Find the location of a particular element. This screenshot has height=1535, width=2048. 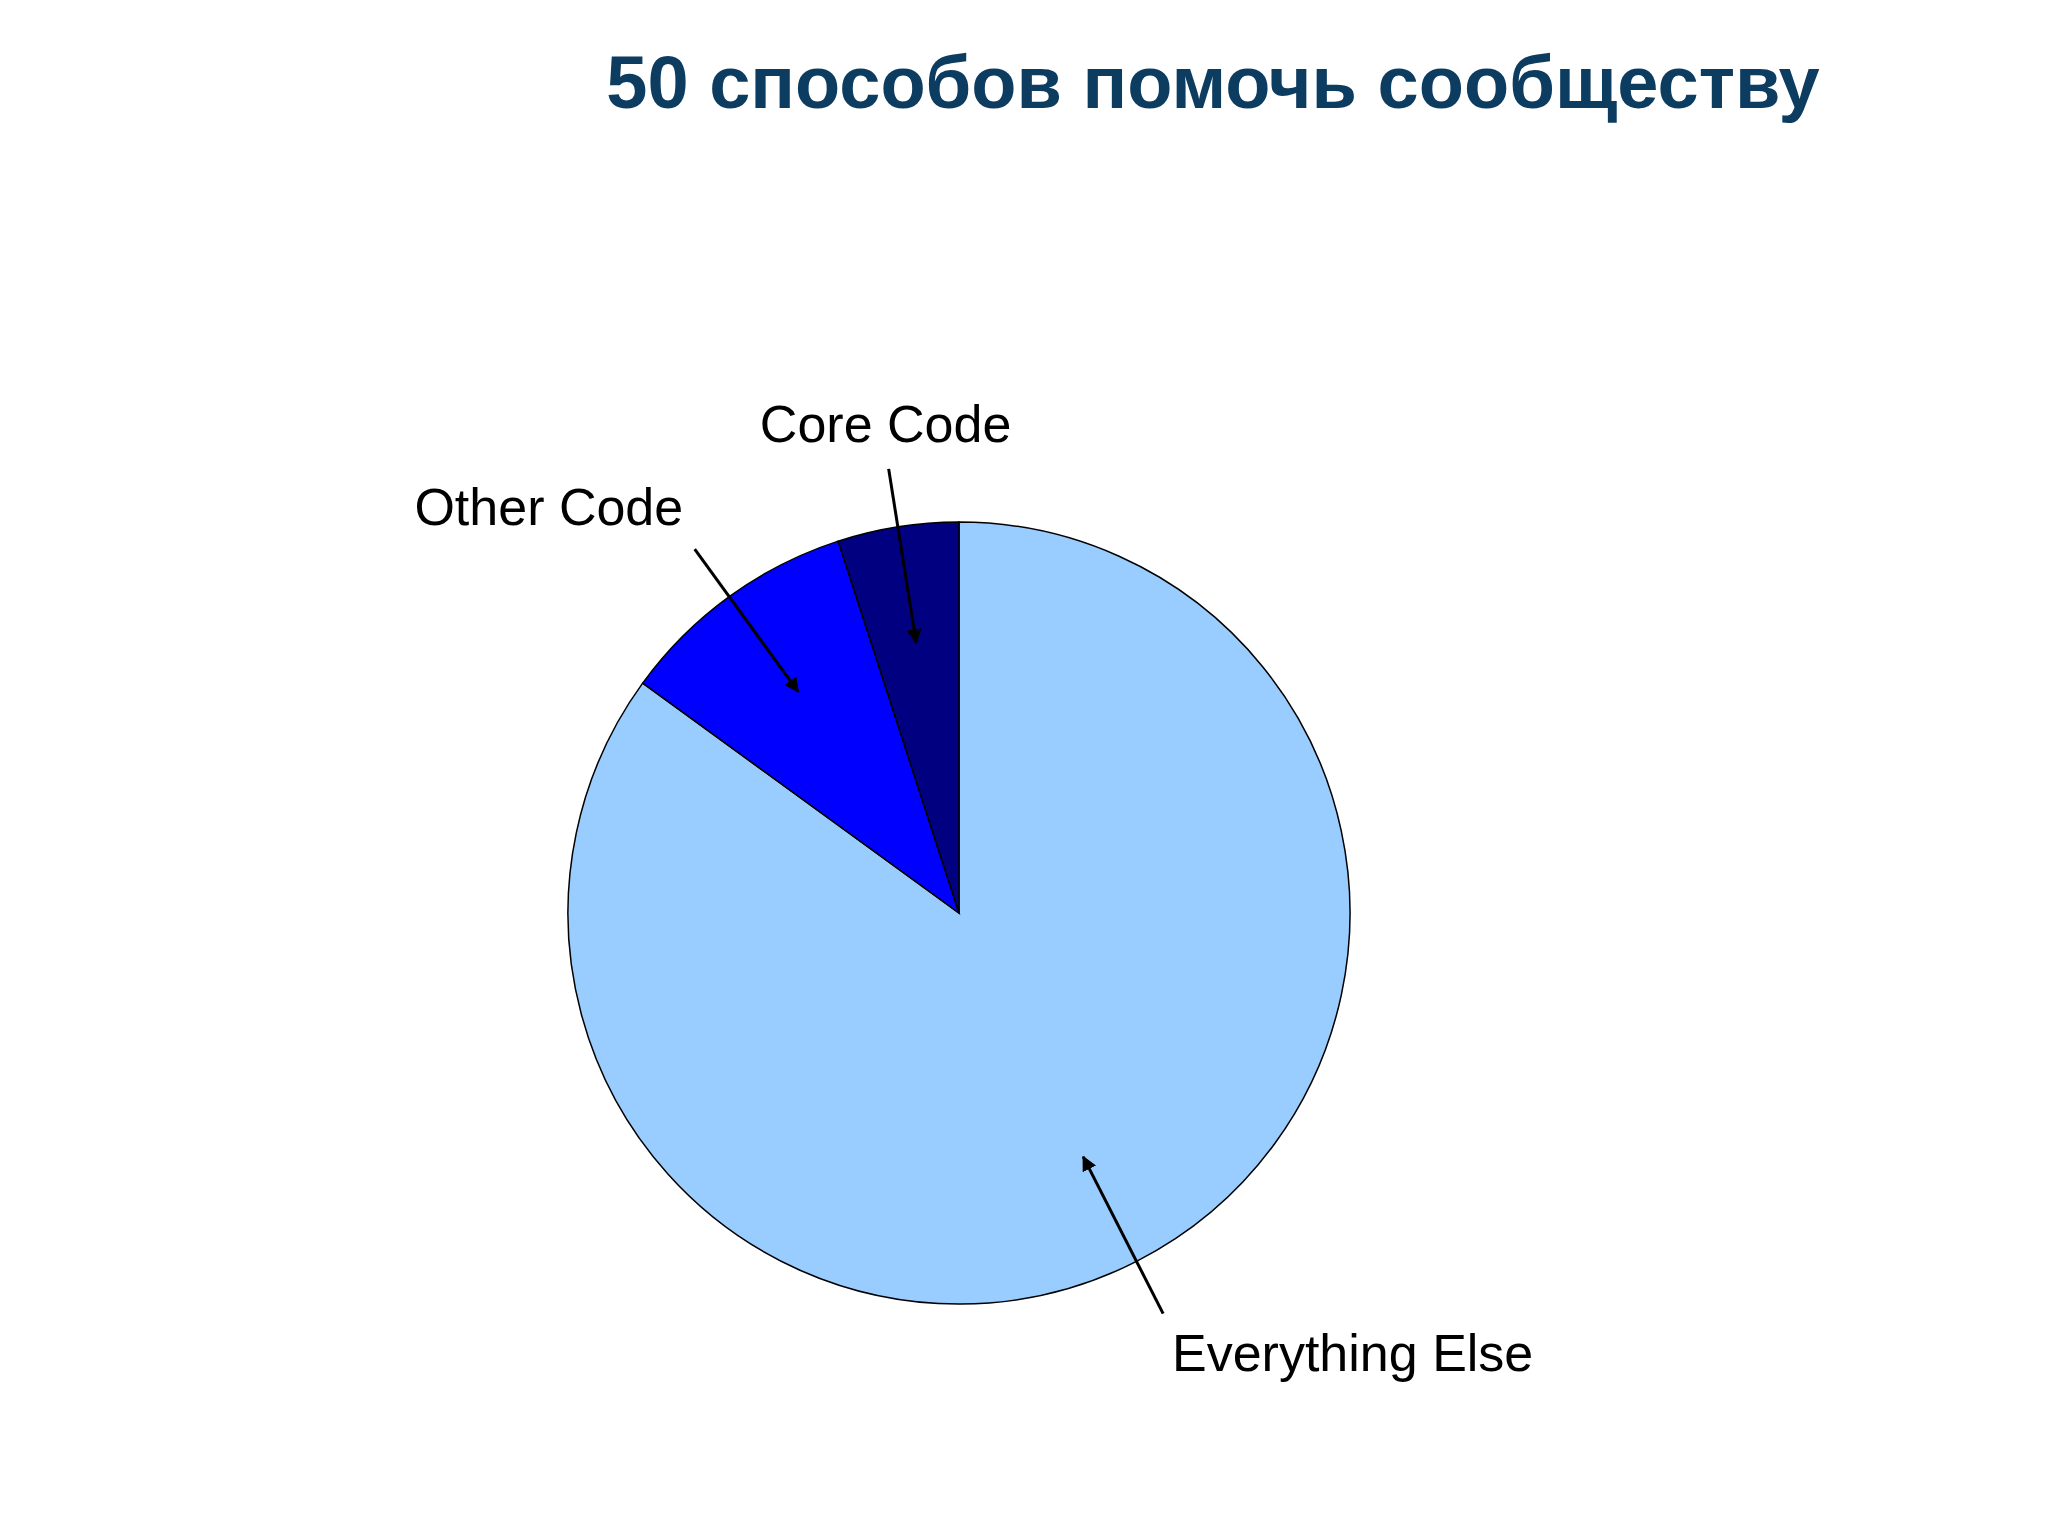

slice-label: Everything Else is located at coordinates (1353, 1353).